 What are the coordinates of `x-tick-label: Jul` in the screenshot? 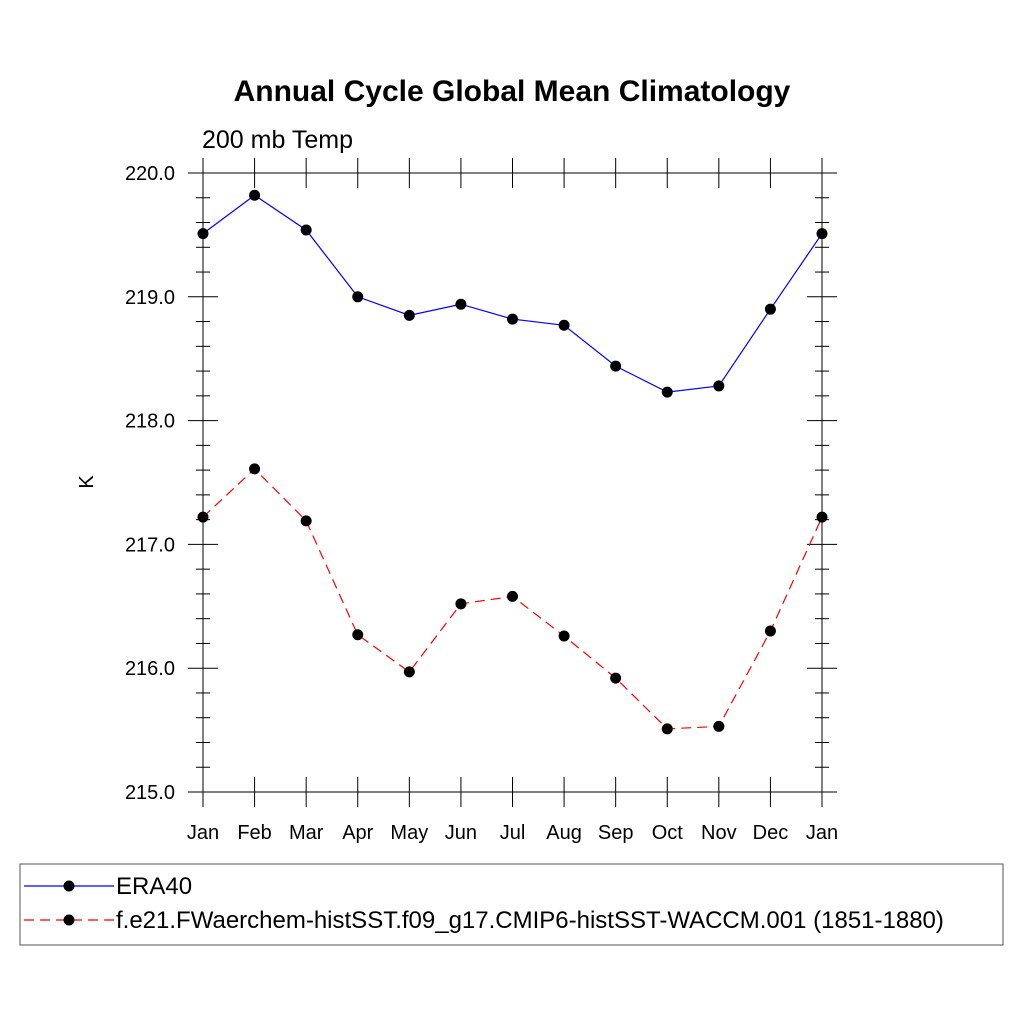 It's located at (513, 833).